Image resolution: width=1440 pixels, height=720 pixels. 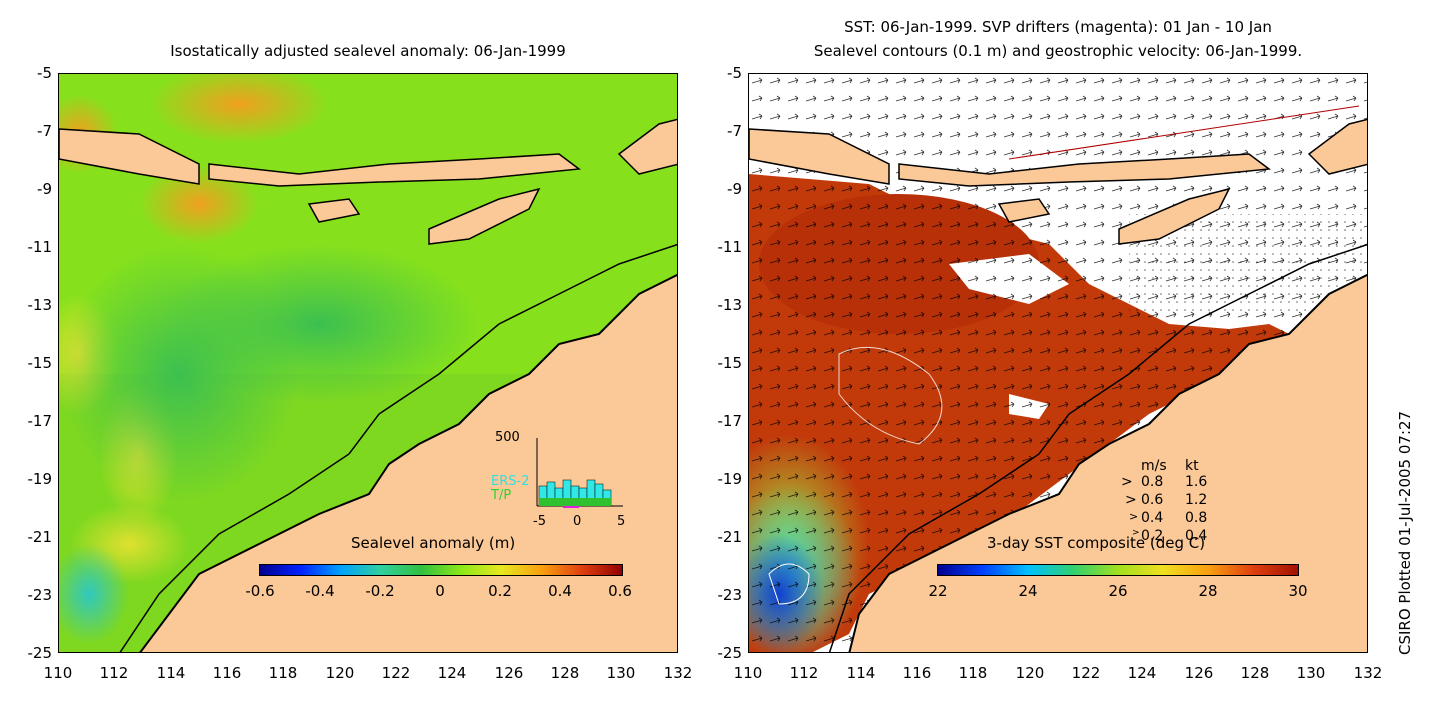 I want to click on right-xtick: 130, so click(x=1311, y=673).